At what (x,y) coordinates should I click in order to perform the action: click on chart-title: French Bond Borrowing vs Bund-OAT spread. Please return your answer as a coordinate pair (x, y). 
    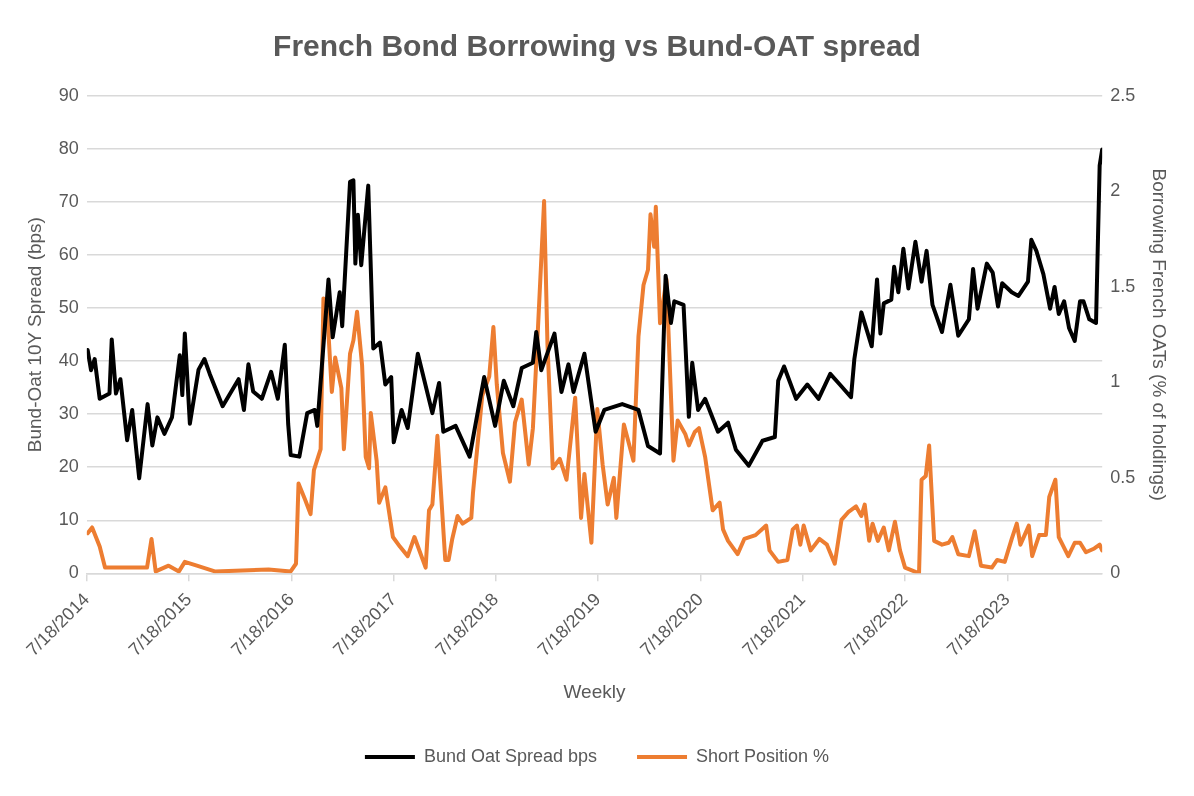
    Looking at the image, I should click on (597, 46).